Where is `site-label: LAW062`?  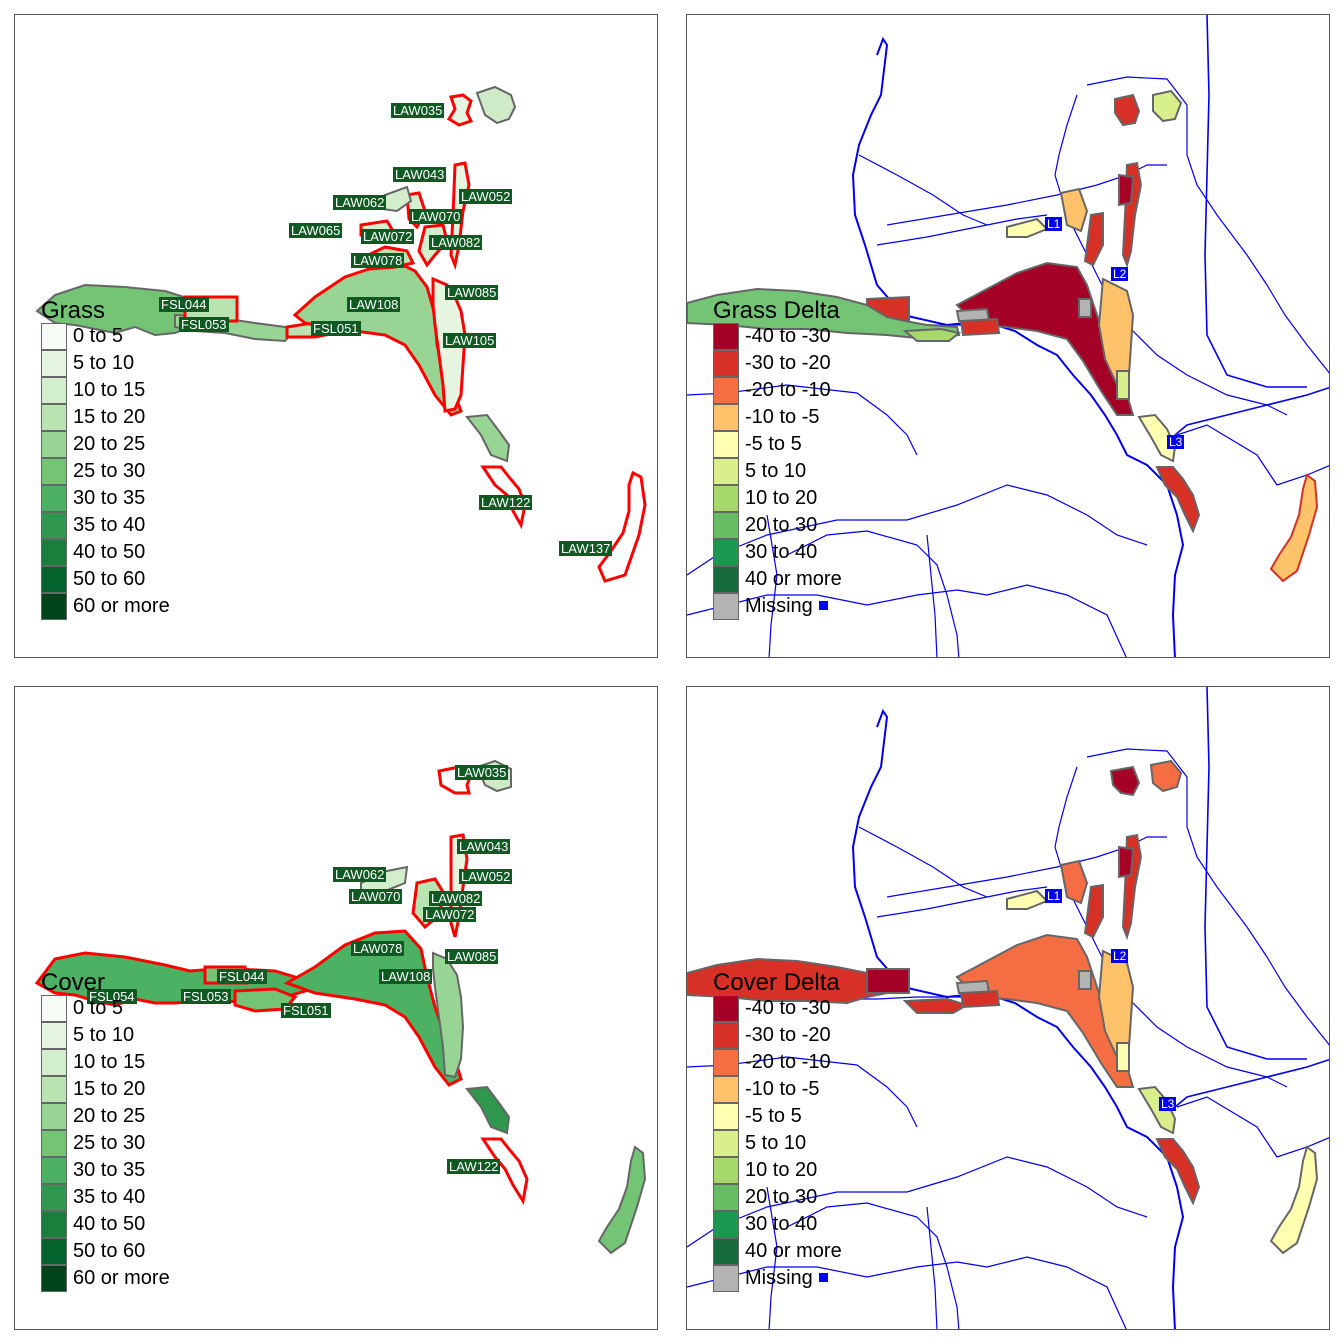 site-label: LAW062 is located at coordinates (360, 202).